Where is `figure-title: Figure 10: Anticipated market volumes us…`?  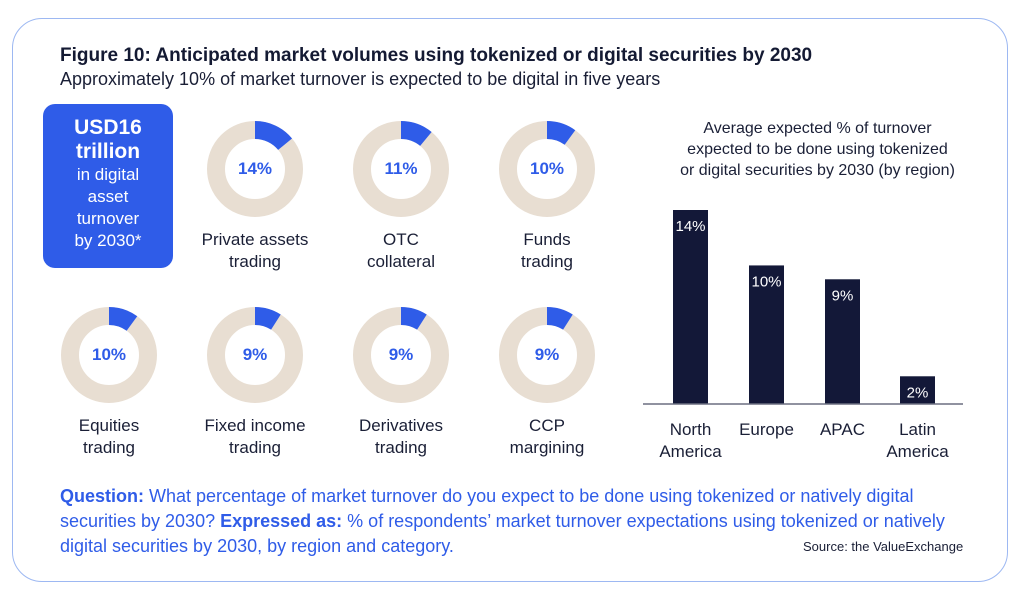
figure-title: Figure 10: Anticipated market volumes us… is located at coordinates (436, 55).